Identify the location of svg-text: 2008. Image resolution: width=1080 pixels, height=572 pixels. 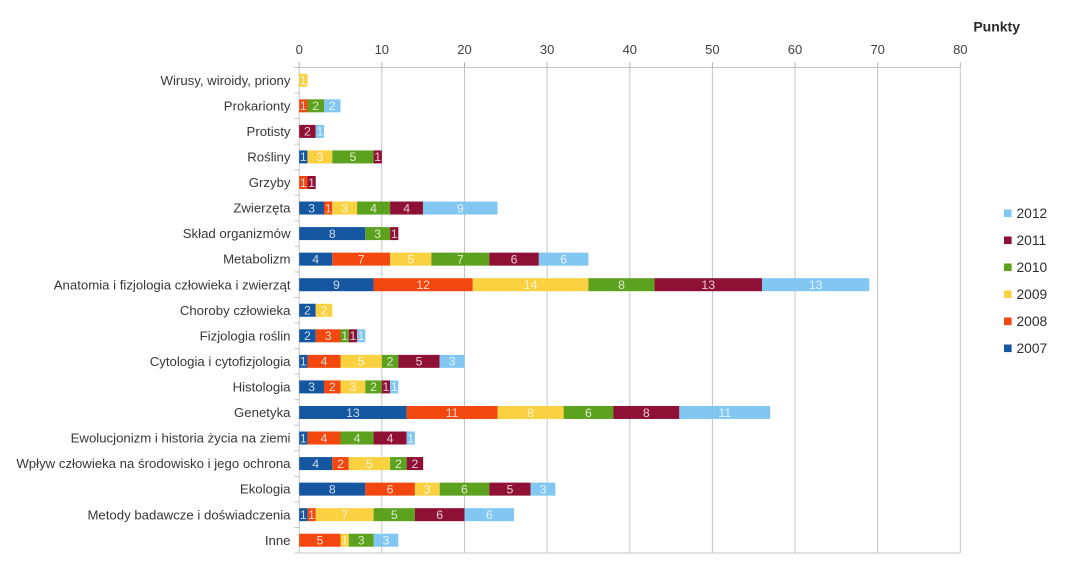
(1032, 321).